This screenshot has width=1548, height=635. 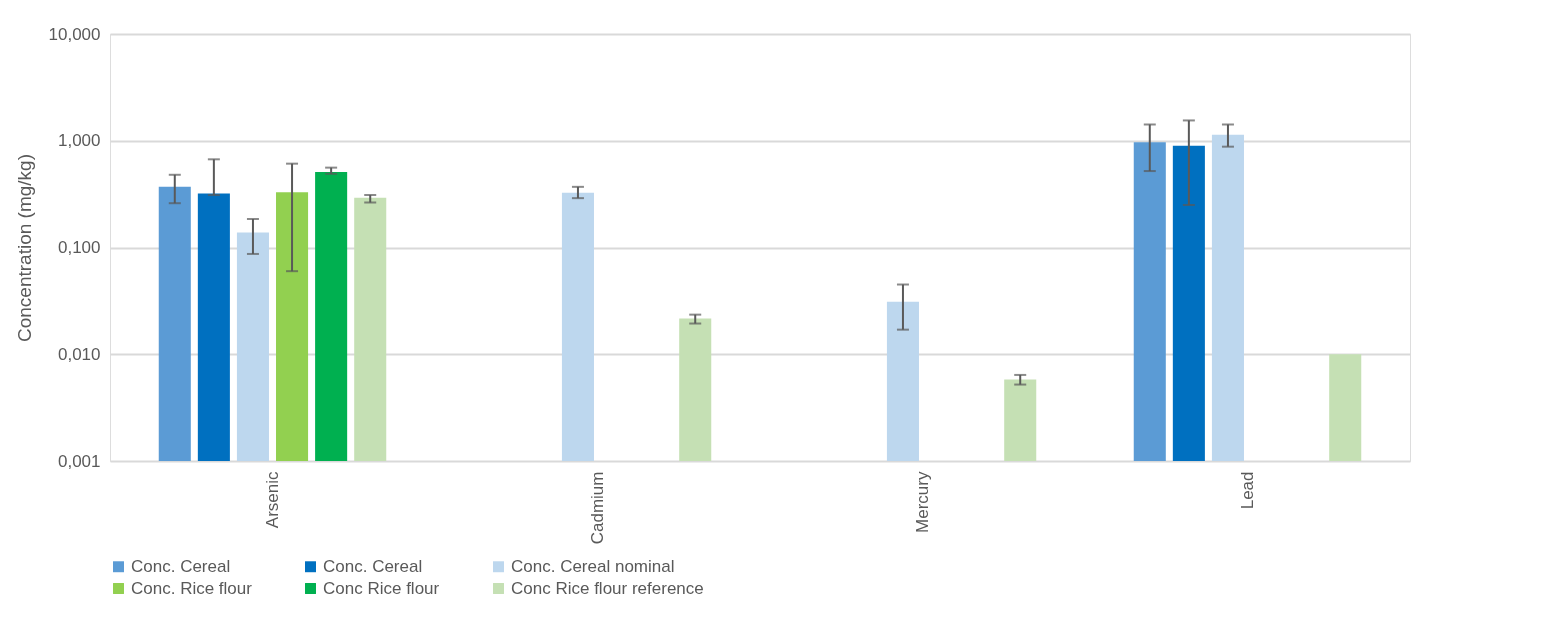 What do you see at coordinates (74, 34) in the screenshot?
I see `y-tick-label: 10,000` at bounding box center [74, 34].